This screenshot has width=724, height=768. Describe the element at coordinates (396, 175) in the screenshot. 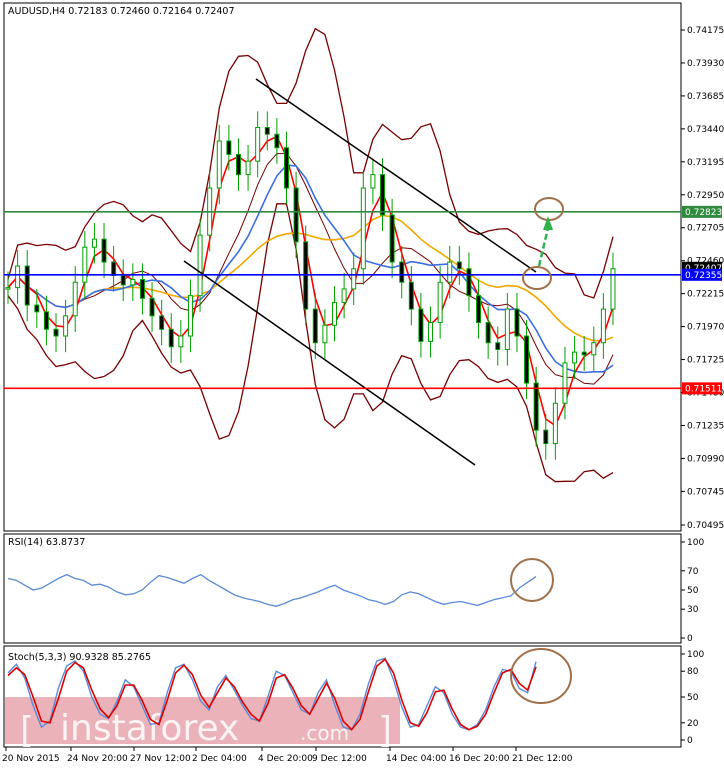

I see `channel-upper-line` at that location.